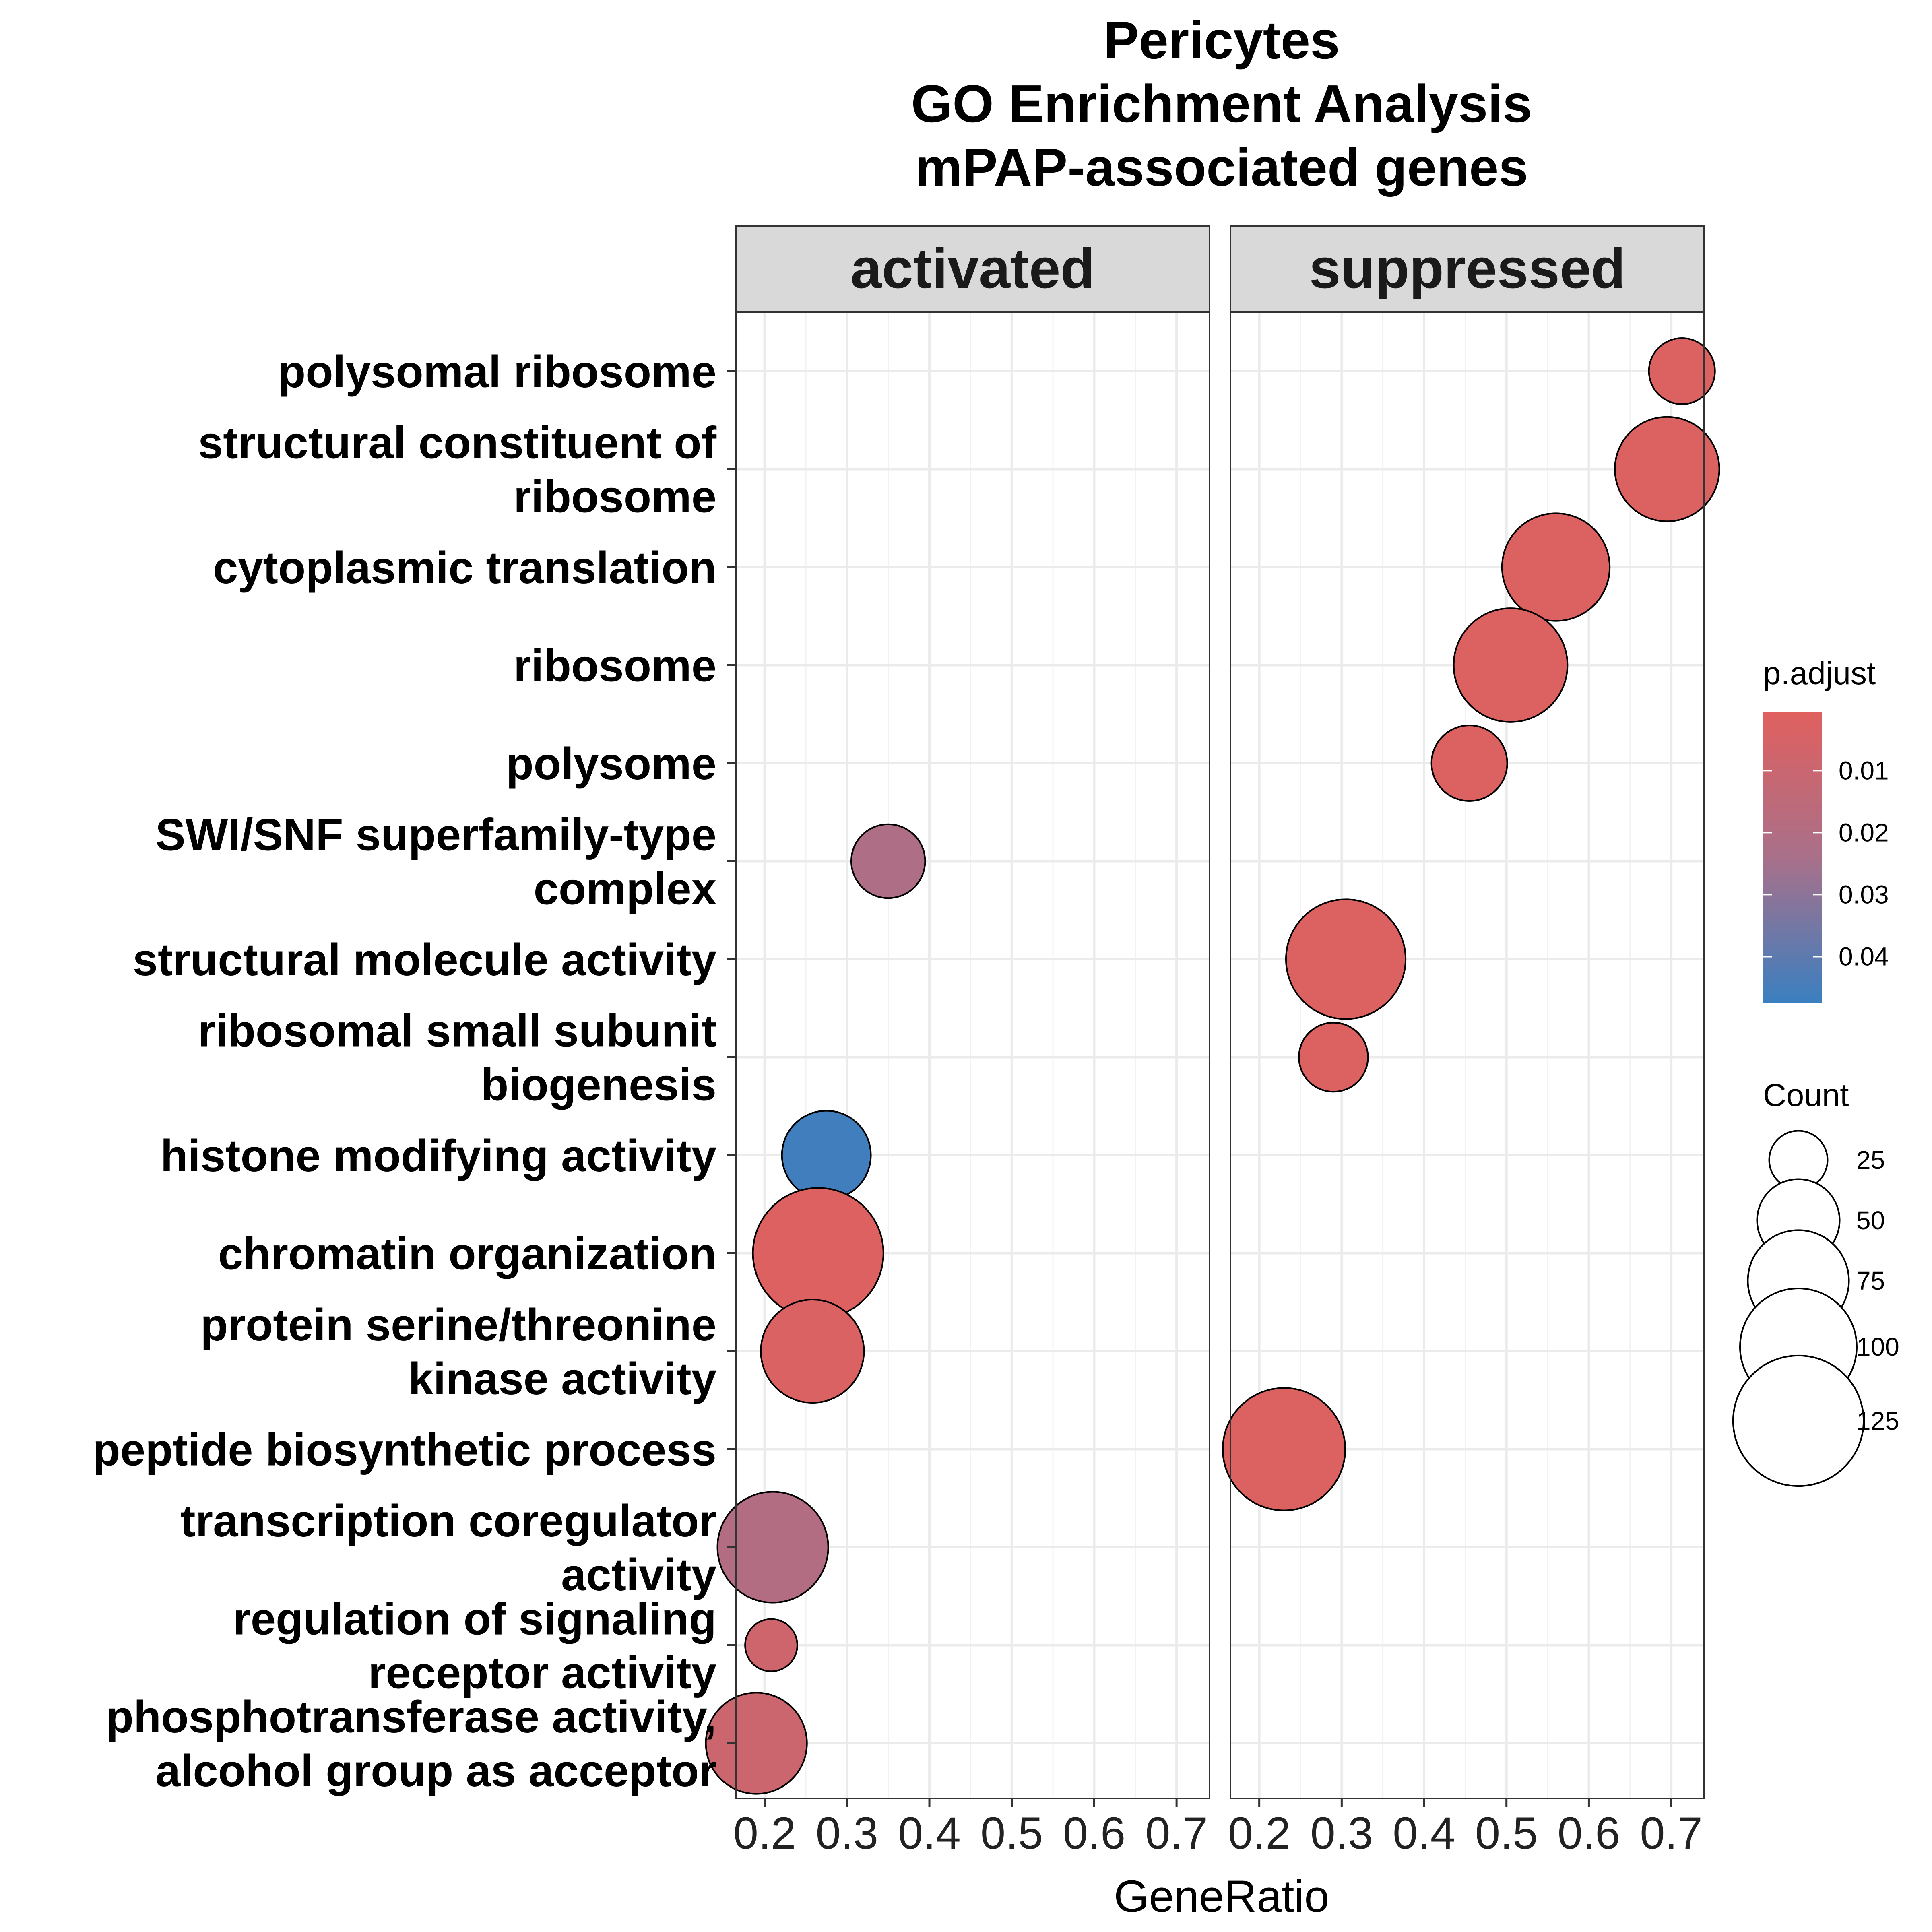  Describe the element at coordinates (424, 960) in the screenshot. I see `y-tick-label: structural molecule activity` at that location.